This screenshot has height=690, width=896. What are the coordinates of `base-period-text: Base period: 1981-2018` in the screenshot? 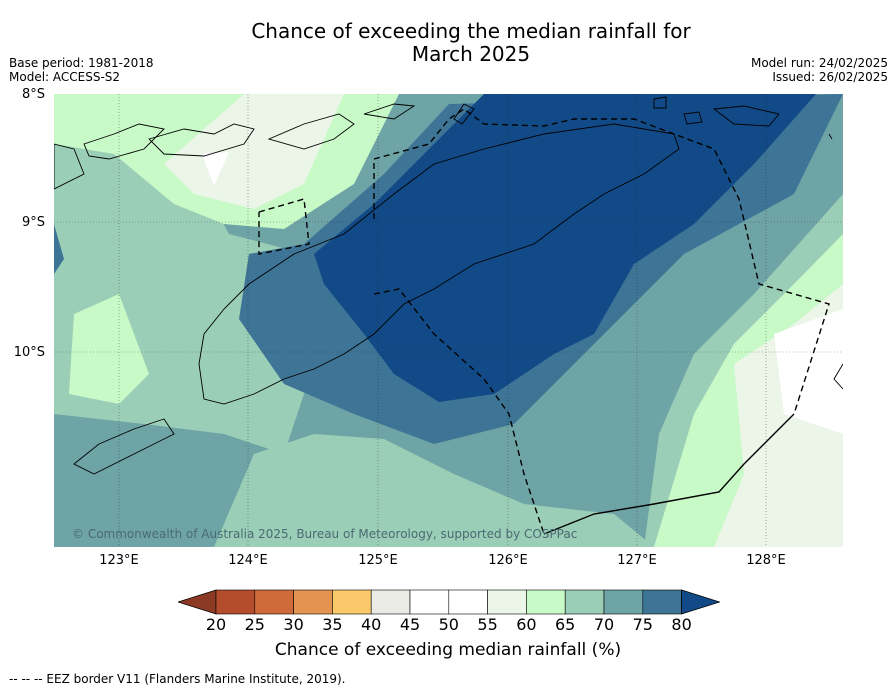 It's located at (81, 63).